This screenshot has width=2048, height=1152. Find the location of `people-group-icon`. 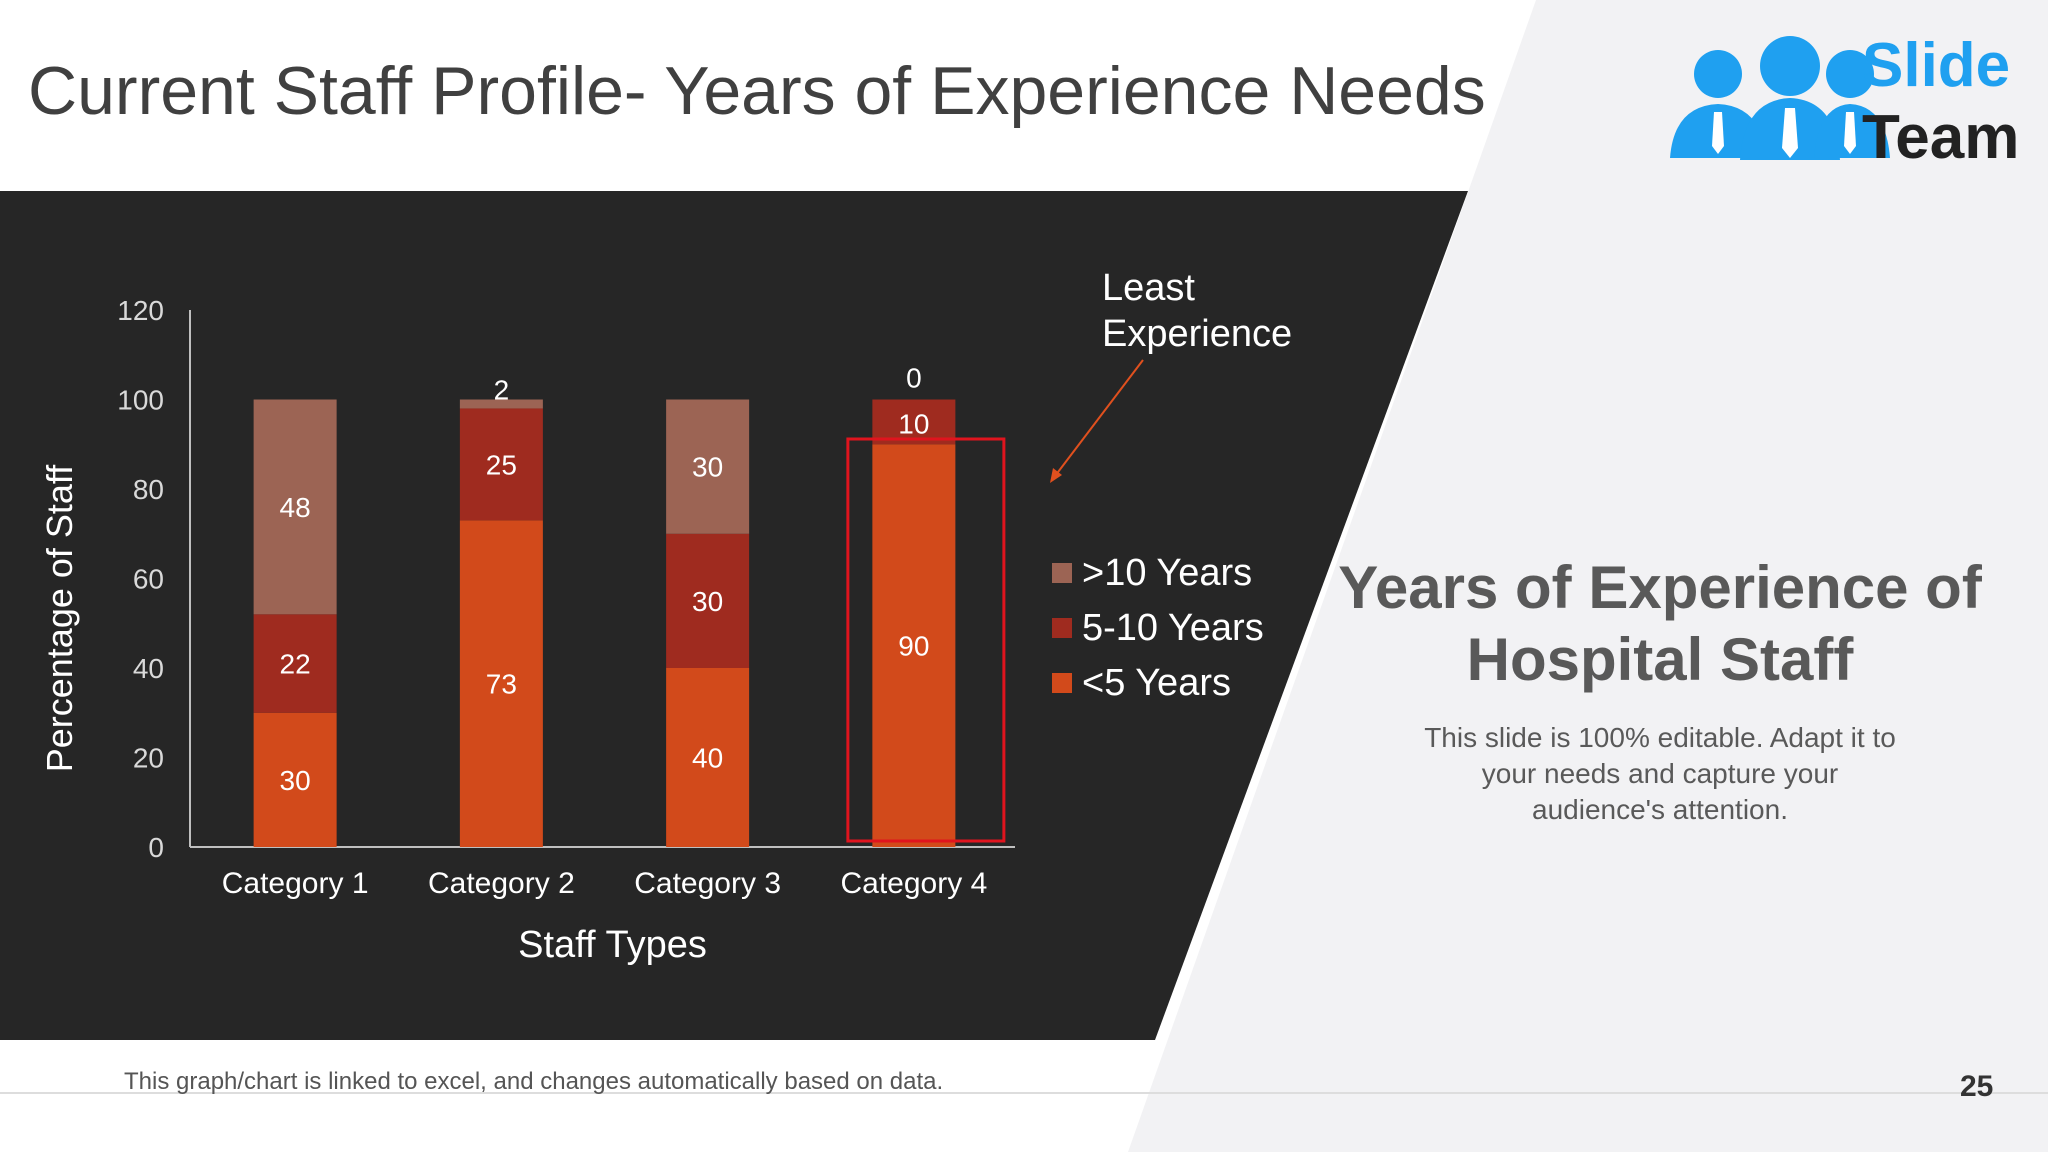

people-group-icon is located at coordinates (1780, 98).